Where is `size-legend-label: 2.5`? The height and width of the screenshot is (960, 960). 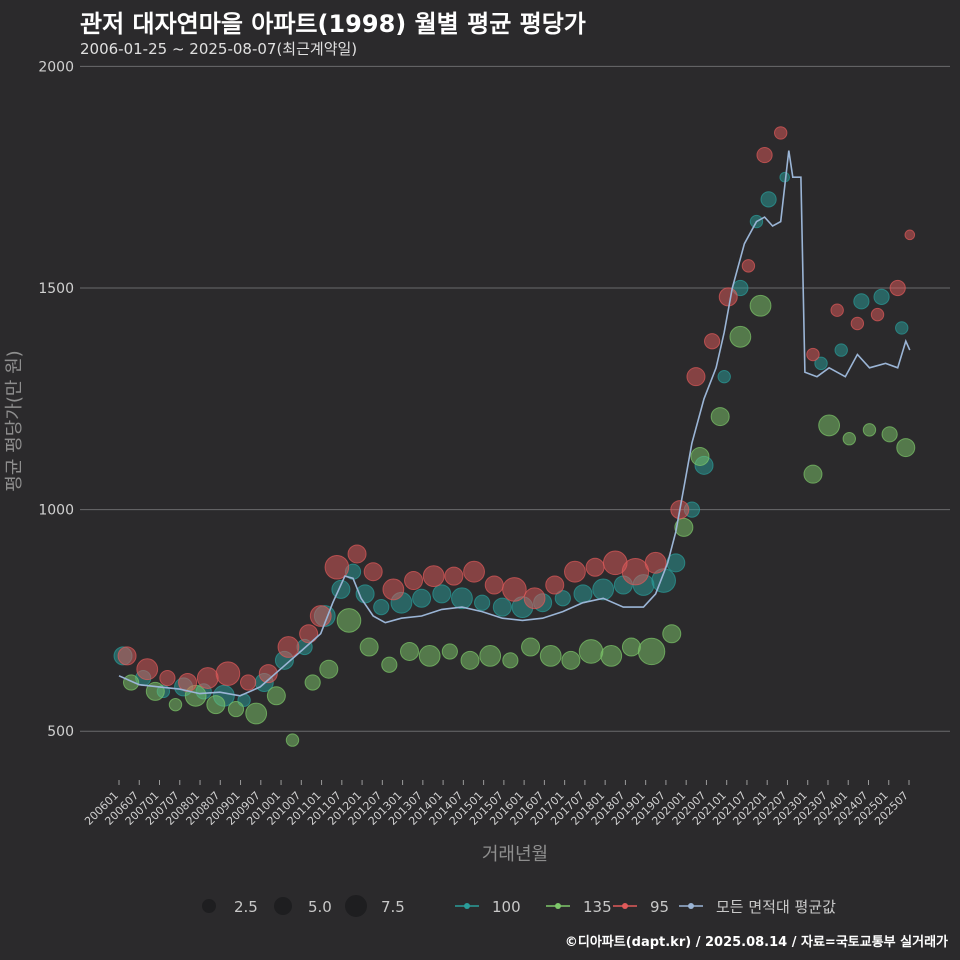
size-legend-label: 2.5 is located at coordinates (246, 907).